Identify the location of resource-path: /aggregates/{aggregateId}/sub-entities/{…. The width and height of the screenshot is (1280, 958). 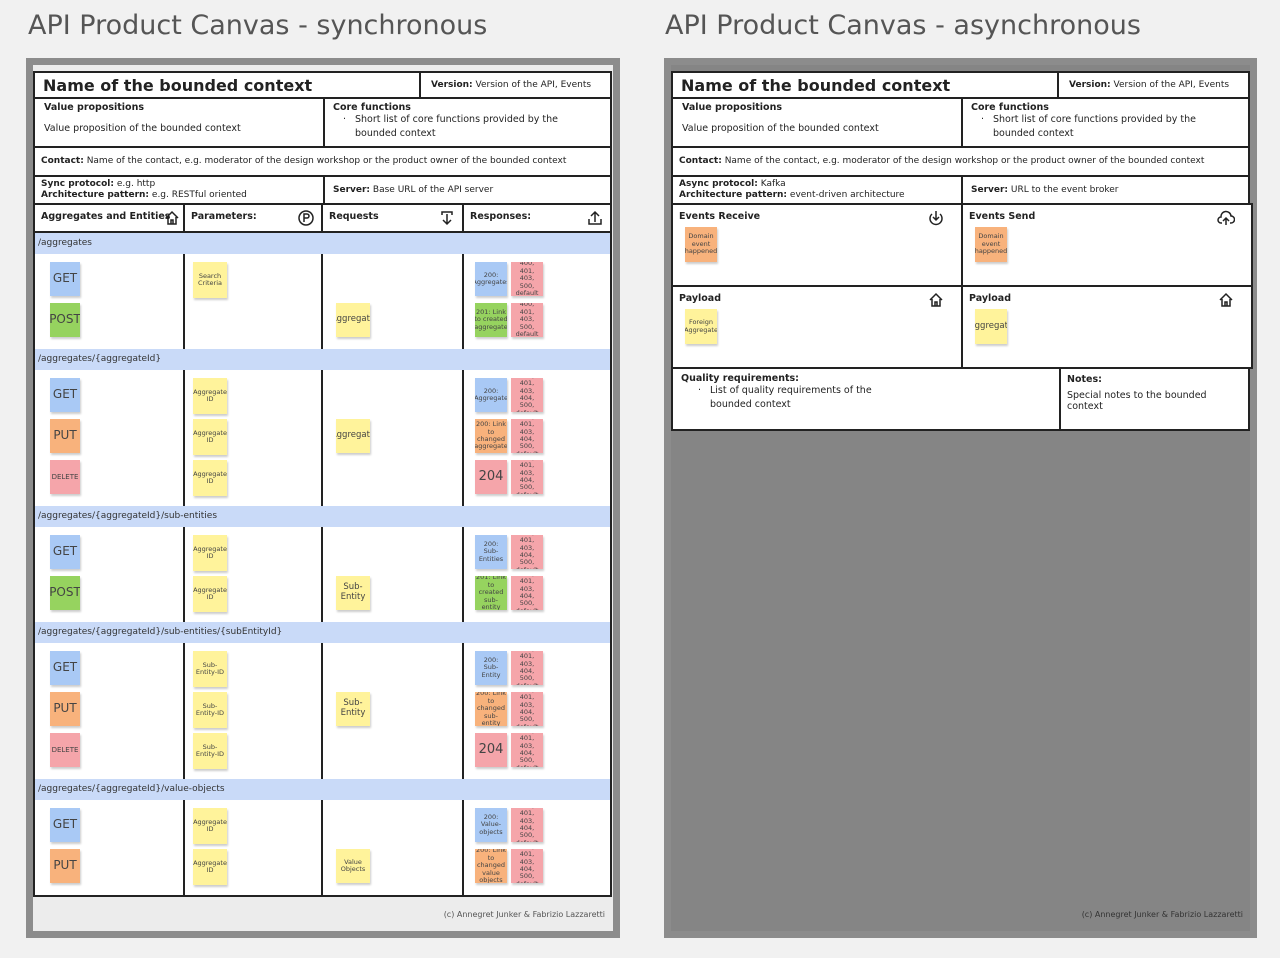
(322, 632).